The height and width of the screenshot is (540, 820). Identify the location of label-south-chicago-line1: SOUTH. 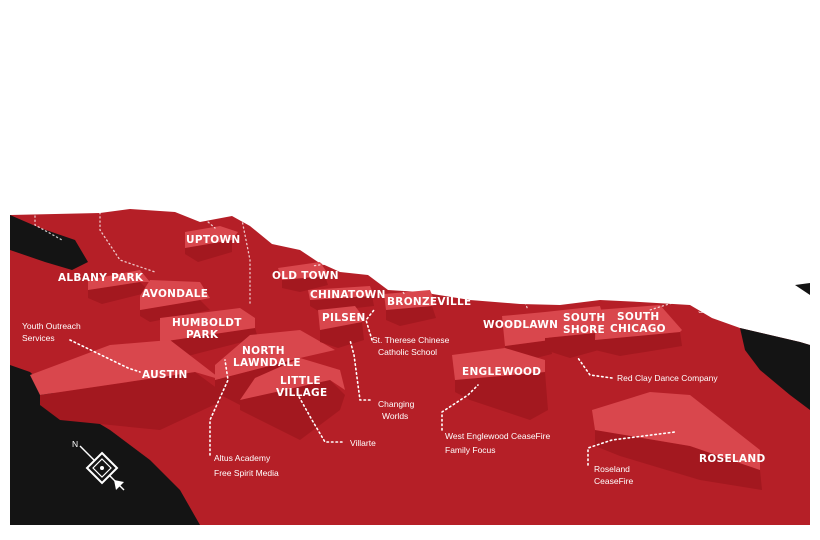
(638, 317).